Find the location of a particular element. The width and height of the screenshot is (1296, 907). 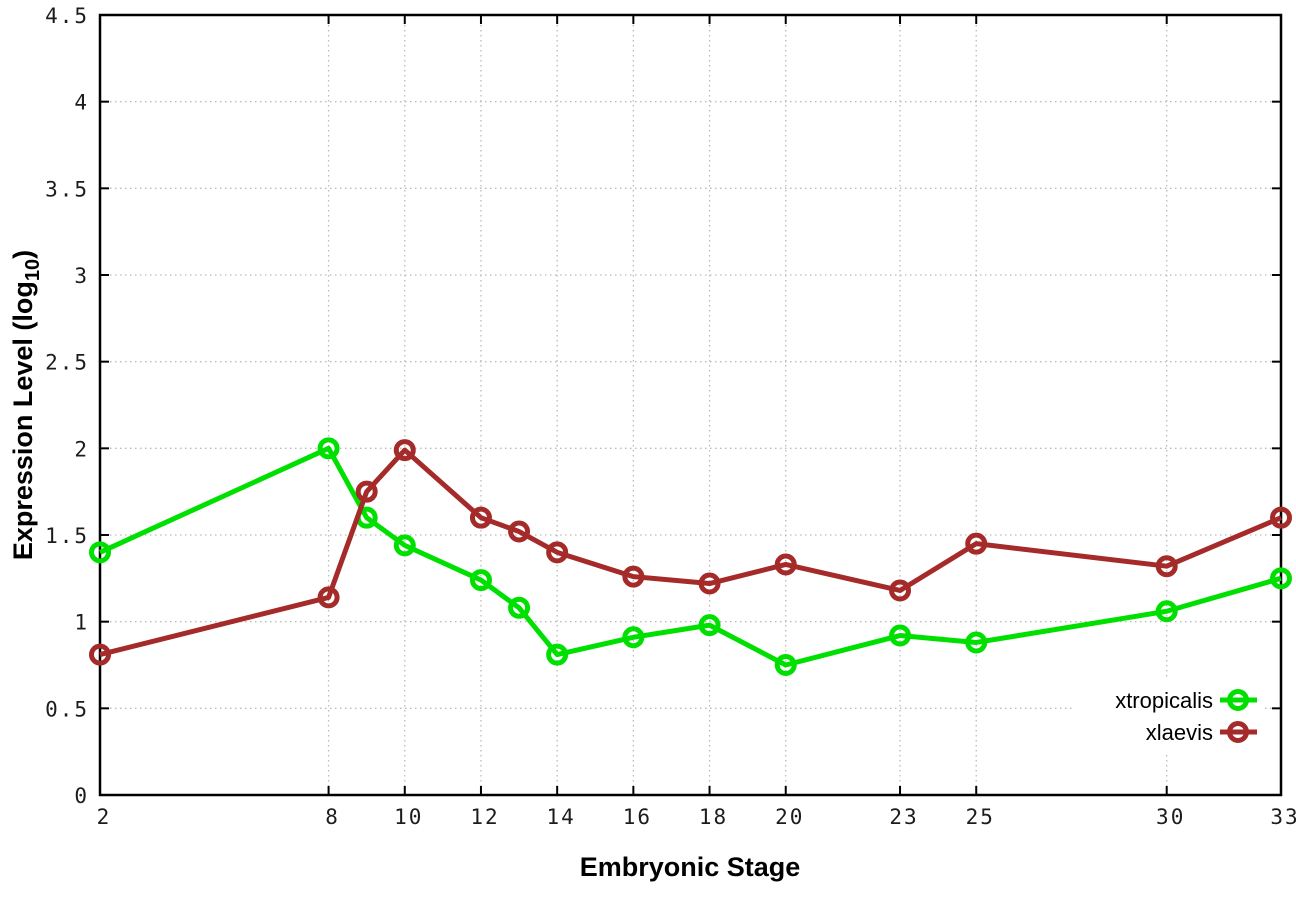

x-tick-label-33: 33 is located at coordinates (1283, 817).